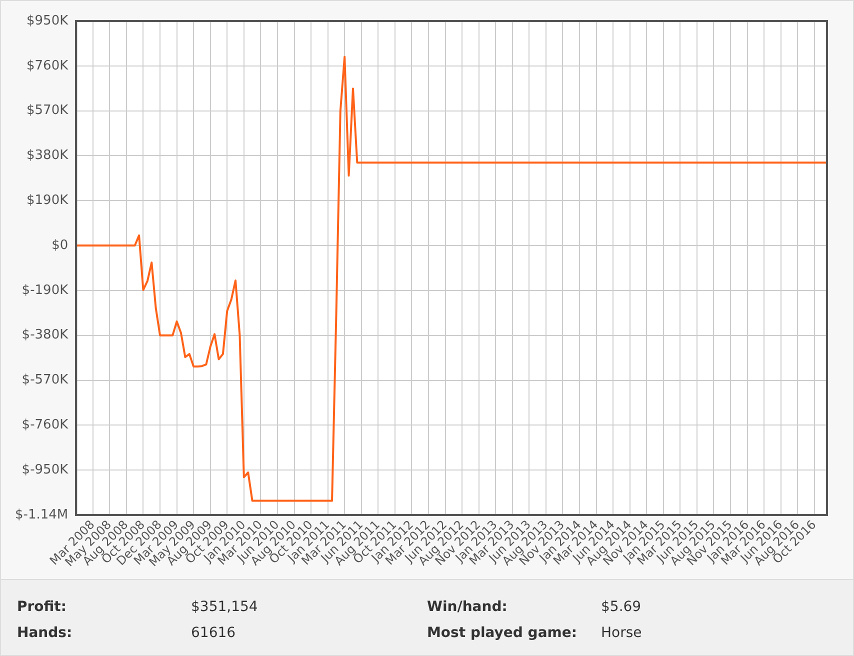 The width and height of the screenshot is (854, 656). I want to click on y-tick-label: $570K, so click(47, 110).